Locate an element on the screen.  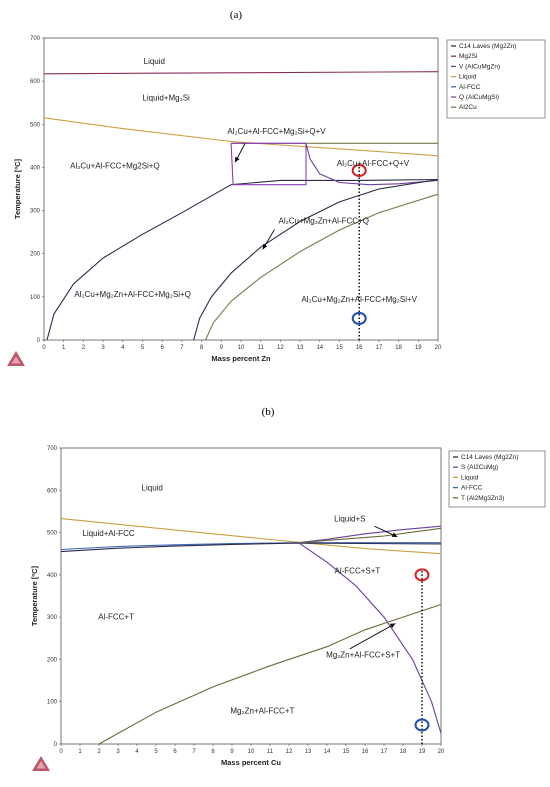
x-tick-label: 20 is located at coordinates (438, 348).